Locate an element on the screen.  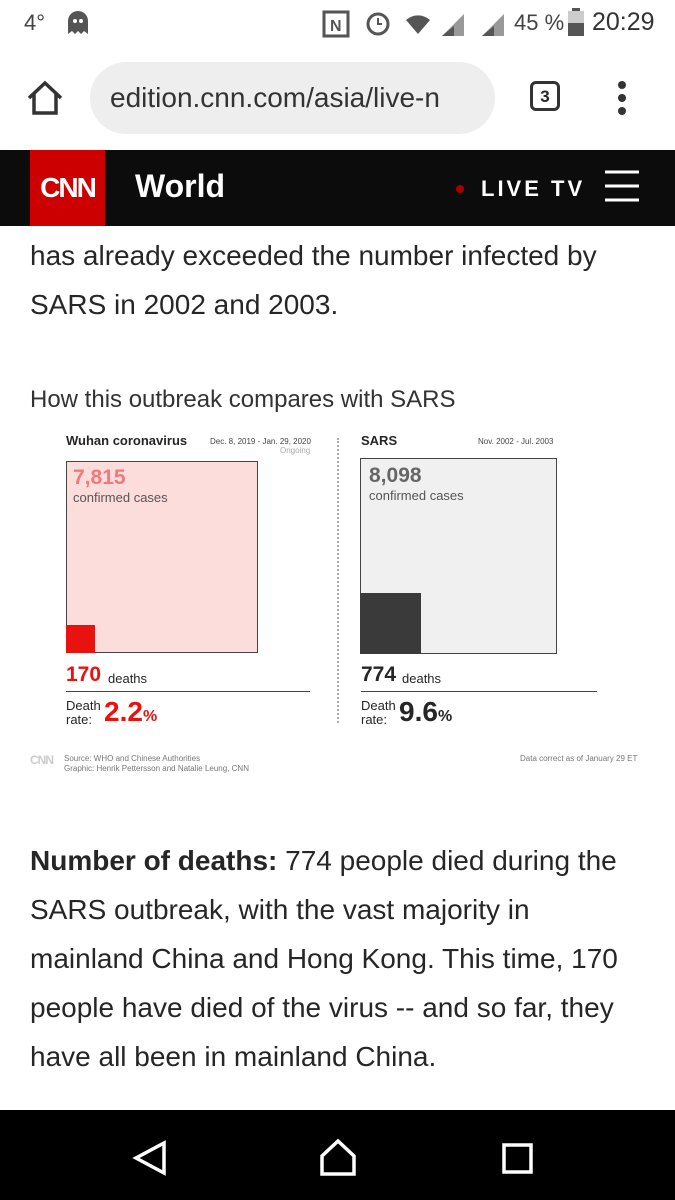
paragraph-lead: Number of deaths: is located at coordinates (154, 860).